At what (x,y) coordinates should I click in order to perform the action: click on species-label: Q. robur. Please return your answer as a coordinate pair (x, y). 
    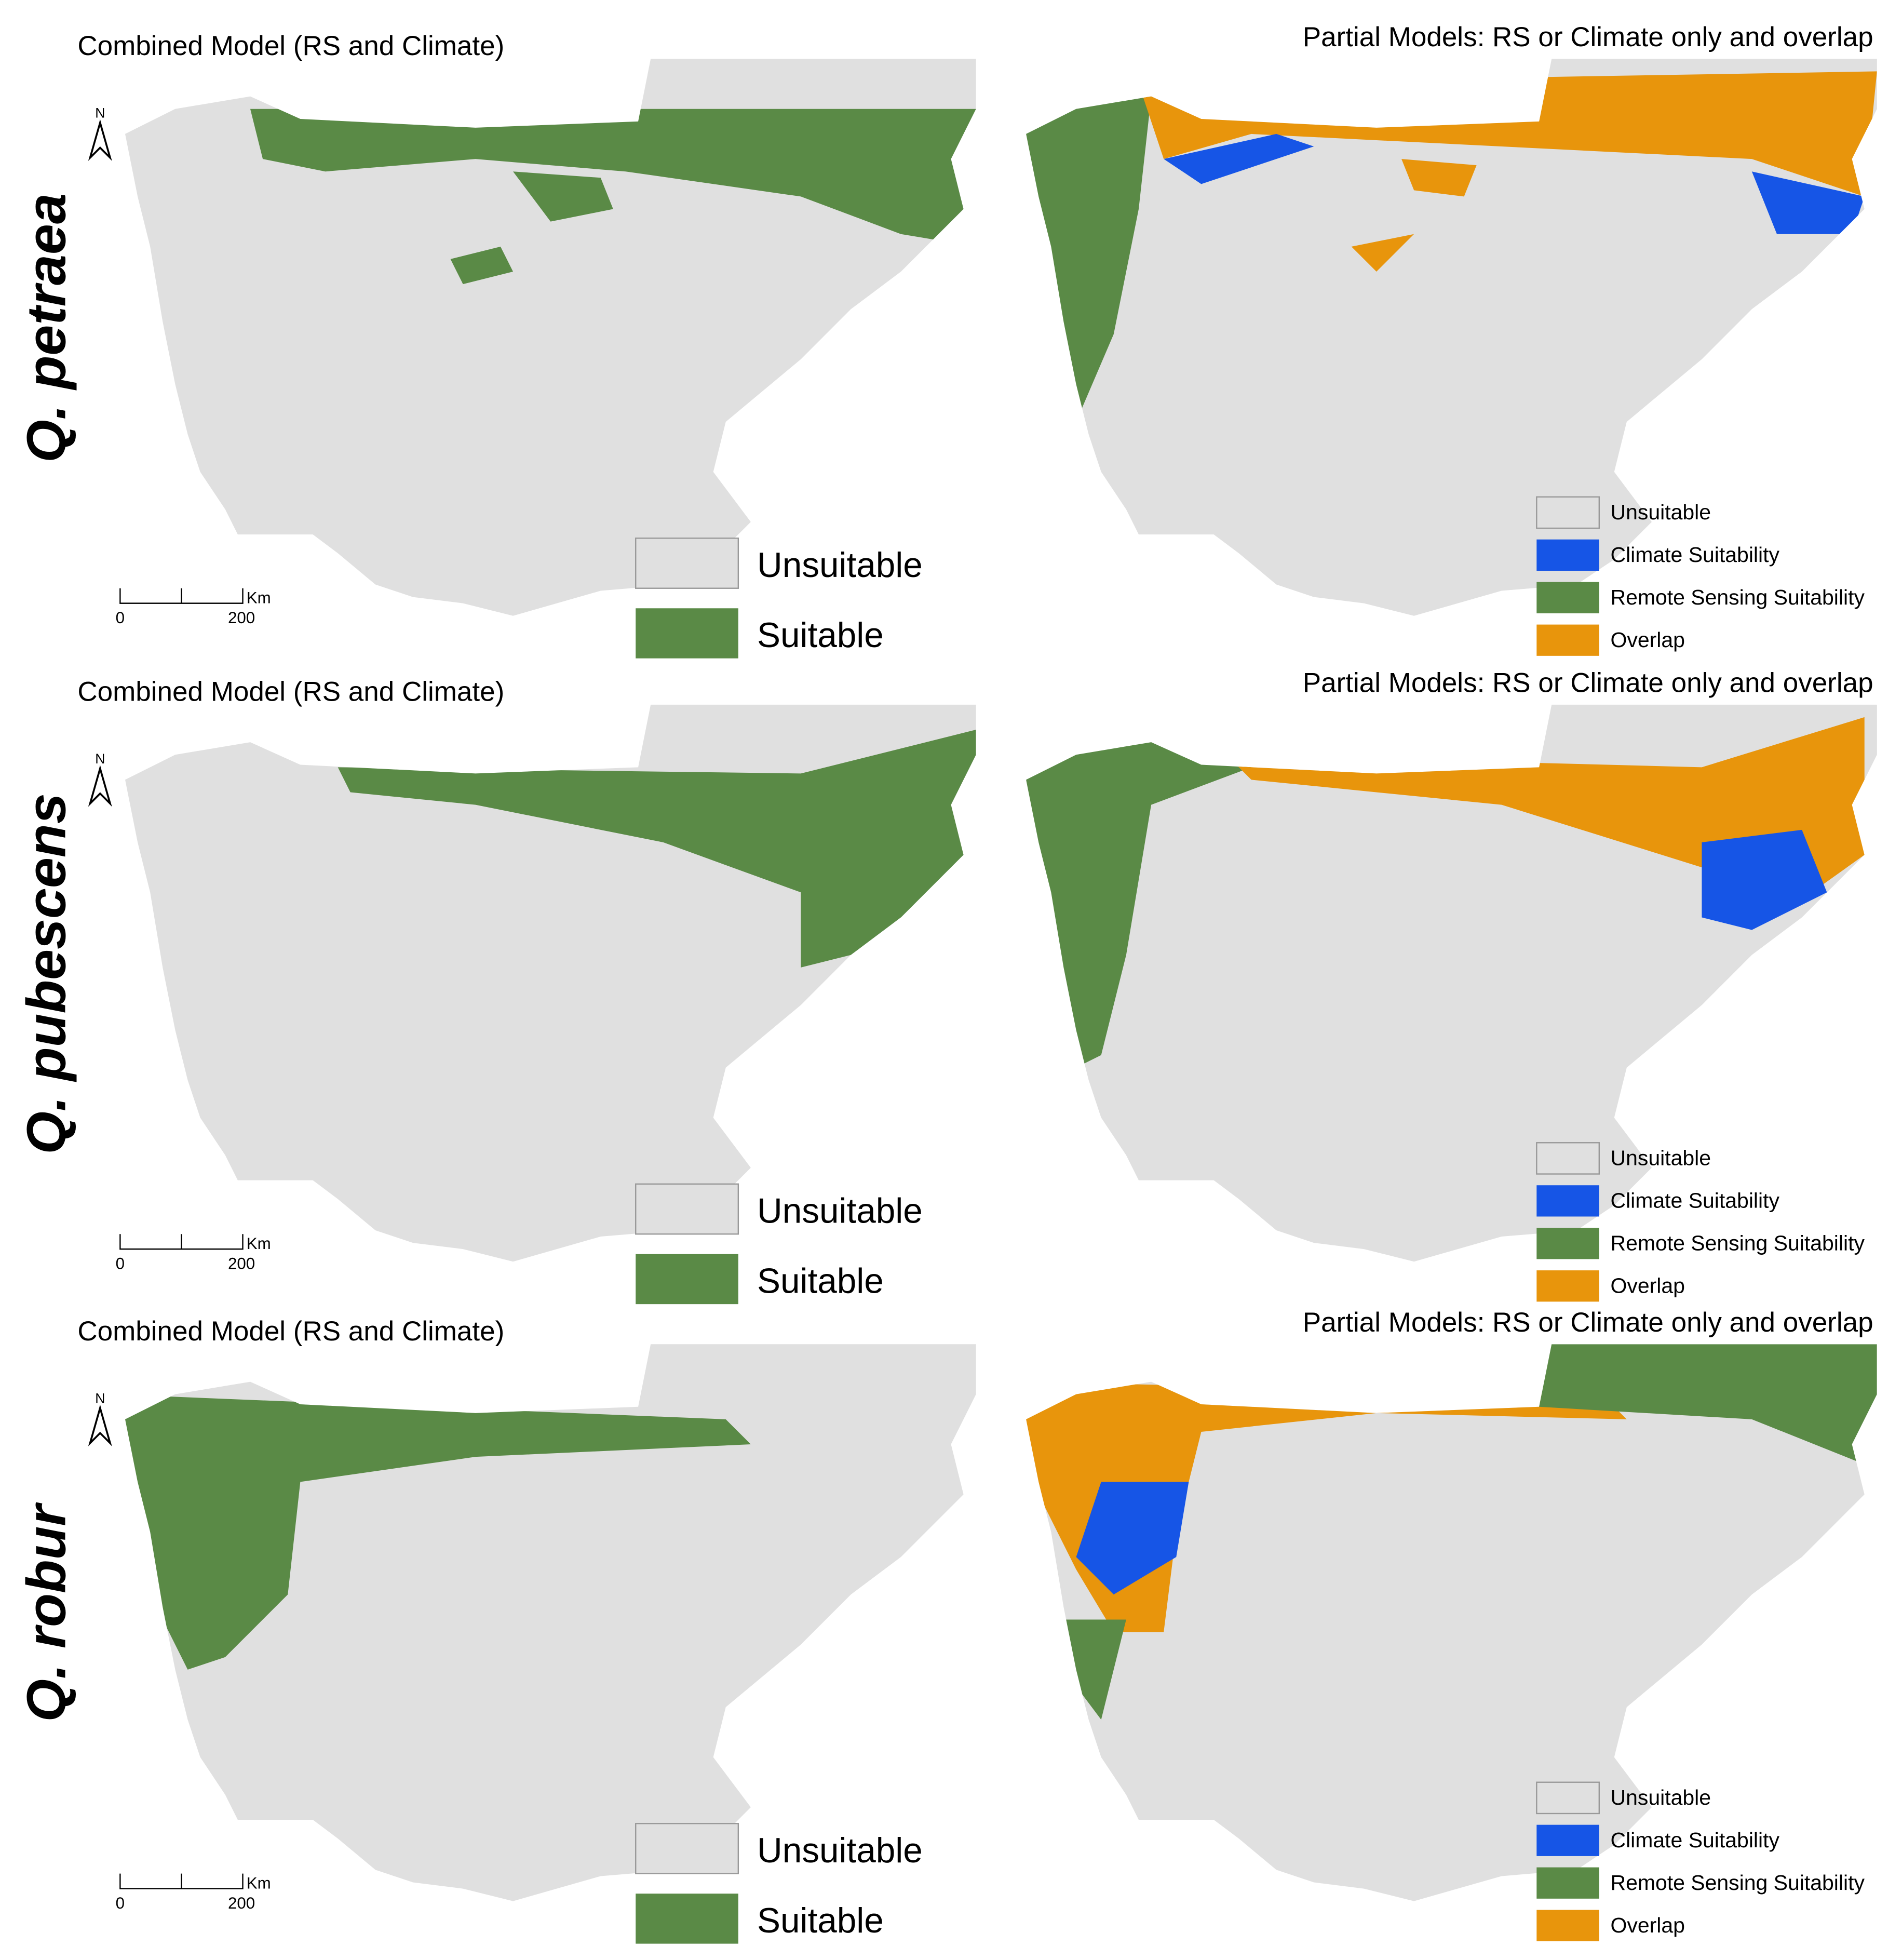
    Looking at the image, I should click on (46, 1612).